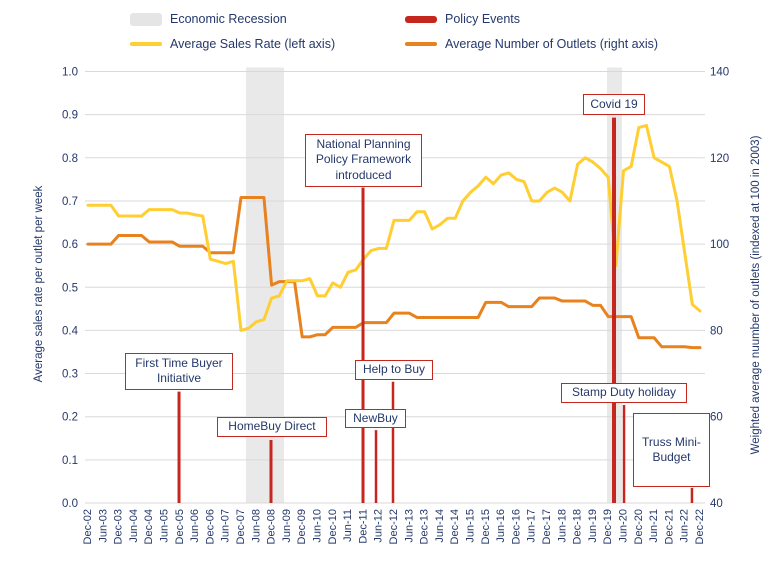 This screenshot has width=780, height=571. I want to click on y-tick-label-right: 100, so click(719, 245).